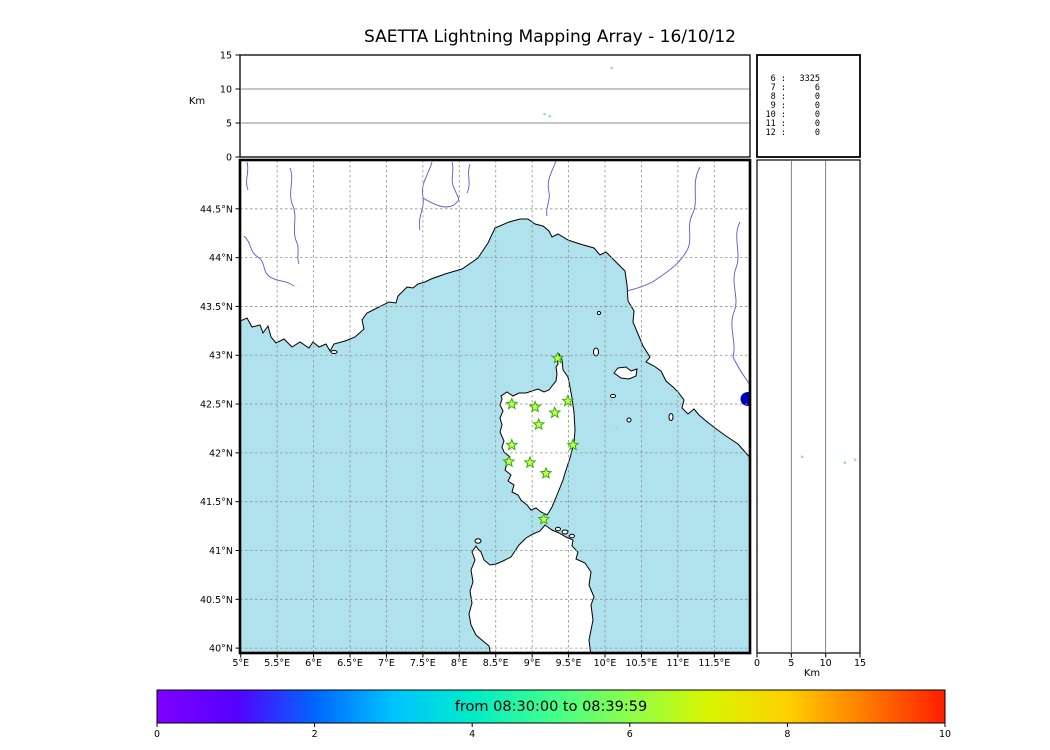 This screenshot has width=1050, height=750. Describe the element at coordinates (599, 313) in the screenshot. I see `gorgona-island` at that location.